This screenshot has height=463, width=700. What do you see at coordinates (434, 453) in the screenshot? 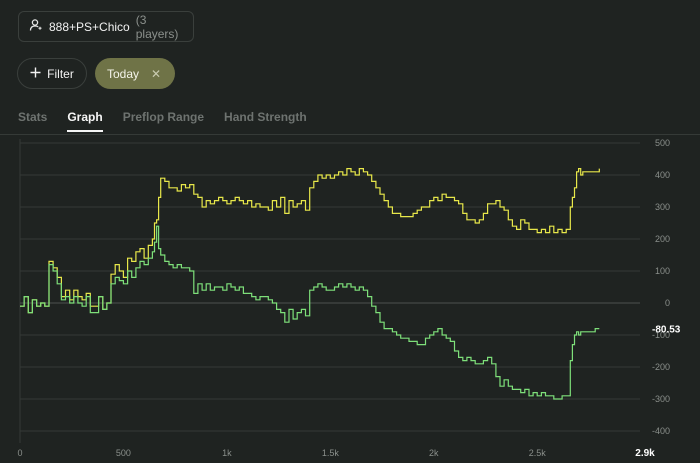
I see `x-tick-label: 2k` at bounding box center [434, 453].